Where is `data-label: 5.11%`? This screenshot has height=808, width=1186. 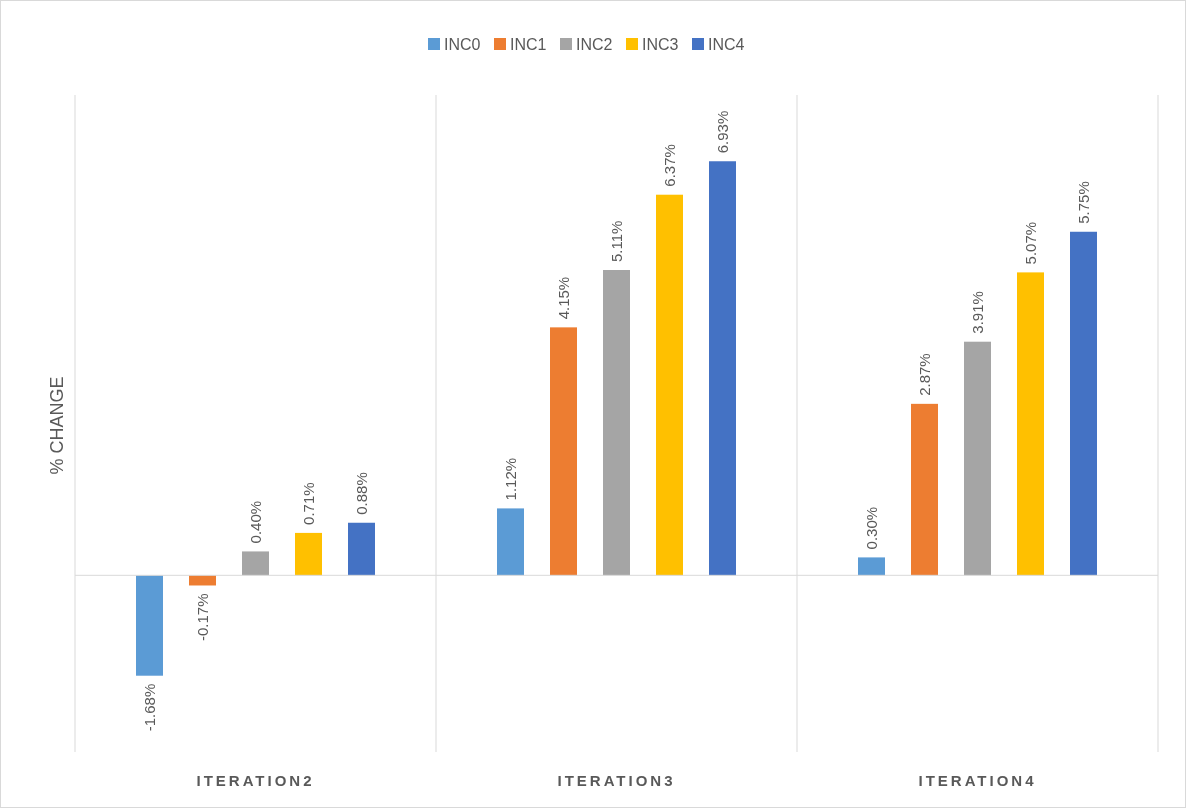
data-label: 5.11% is located at coordinates (616, 241).